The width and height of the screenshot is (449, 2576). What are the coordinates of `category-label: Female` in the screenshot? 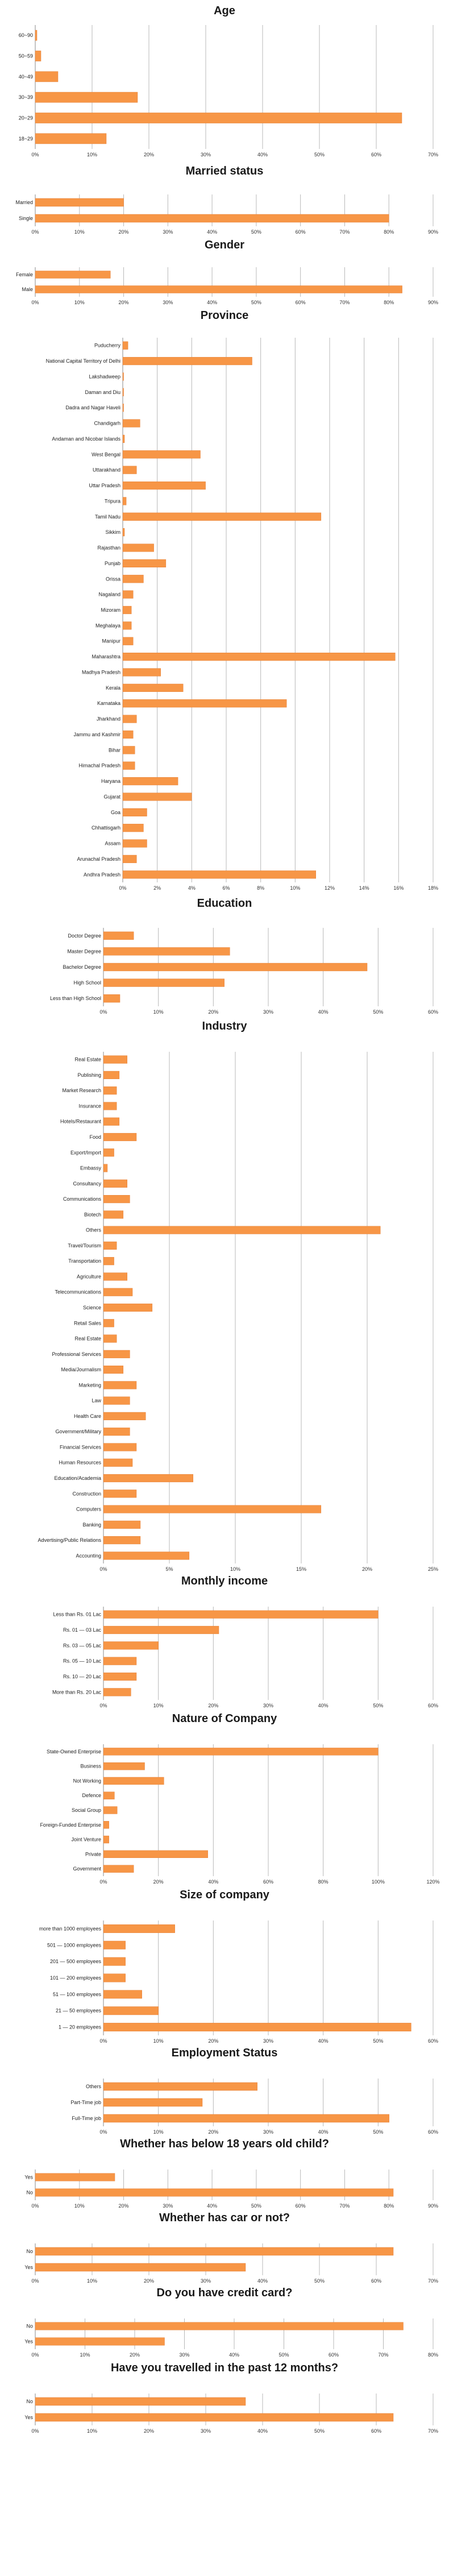 It's located at (24, 274).